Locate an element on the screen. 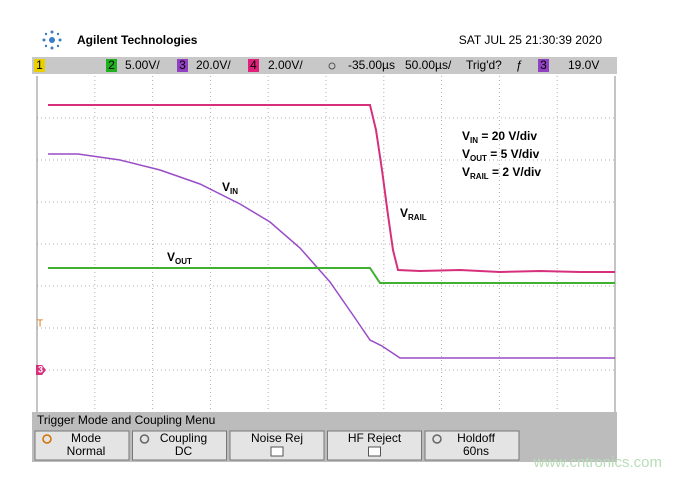 This screenshot has height=483, width=683. scale-note: VRAIL = 2 V/div is located at coordinates (501, 173).